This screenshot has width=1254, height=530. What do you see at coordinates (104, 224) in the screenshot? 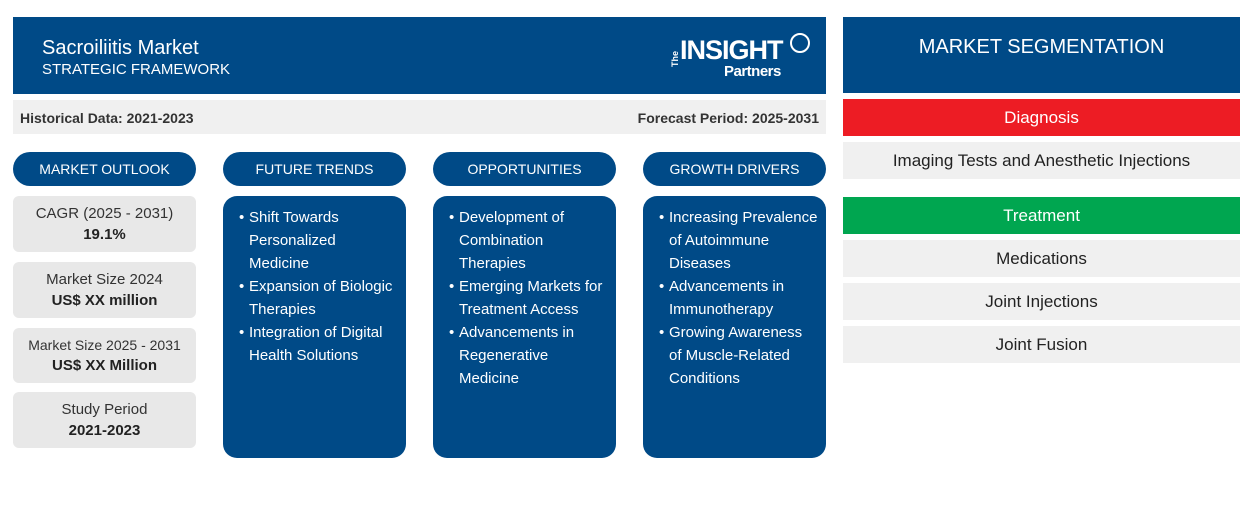
I see `stat-cagr: CAGR (2025 - 2031) 19.1%` at bounding box center [104, 224].